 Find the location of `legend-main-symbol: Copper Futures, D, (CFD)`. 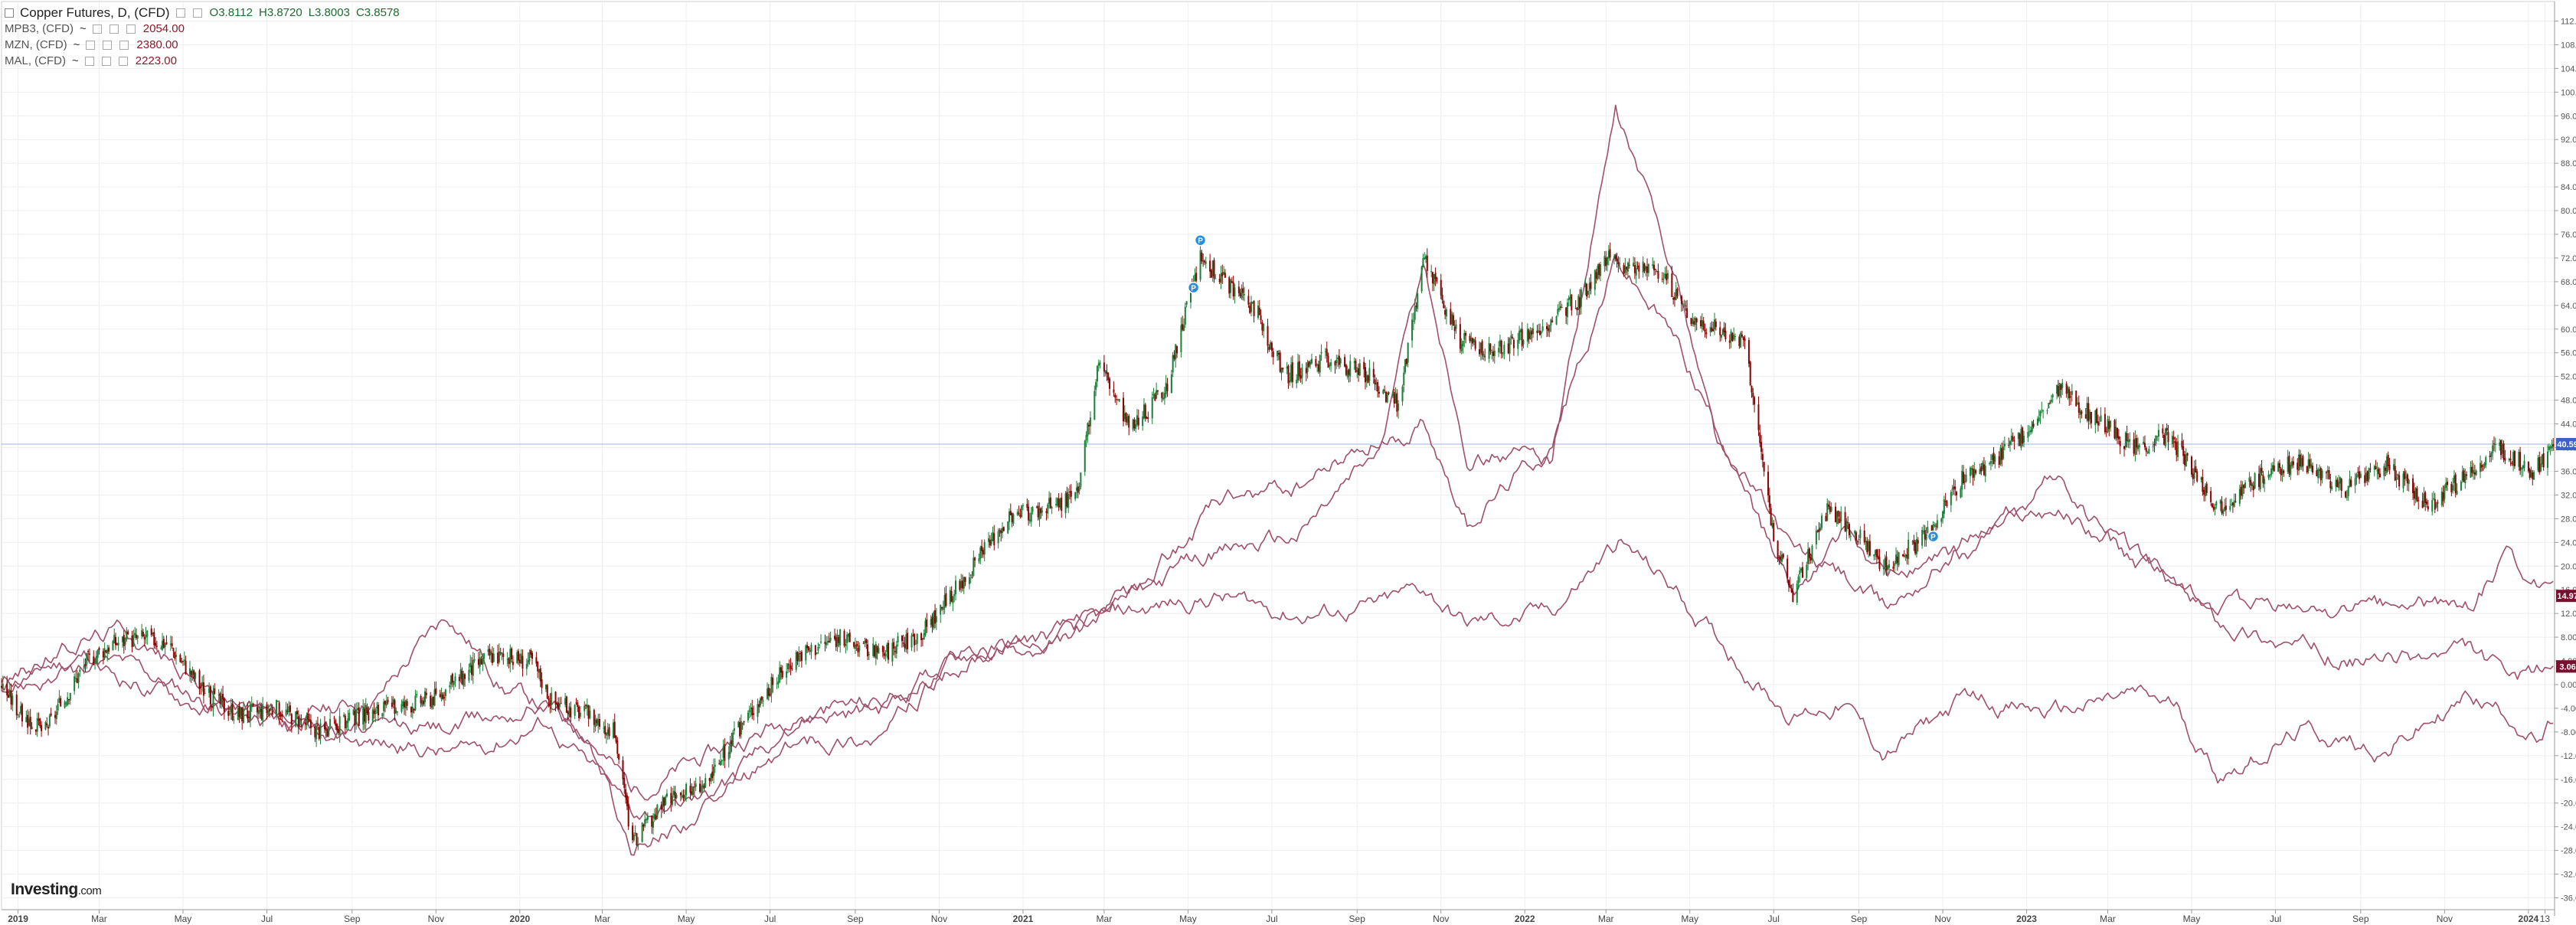

legend-main-symbol: Copper Futures, D, (CFD) is located at coordinates (95, 12).